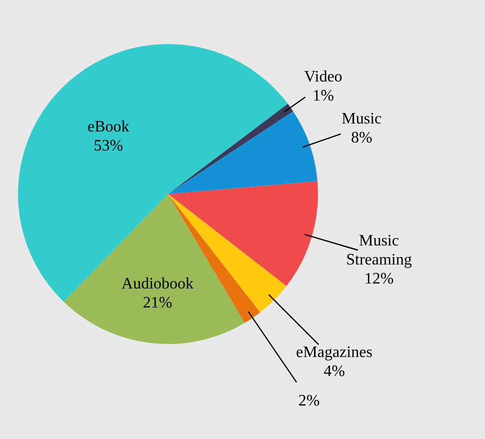  Describe the element at coordinates (362, 119) in the screenshot. I see `slice-label: Music` at that location.